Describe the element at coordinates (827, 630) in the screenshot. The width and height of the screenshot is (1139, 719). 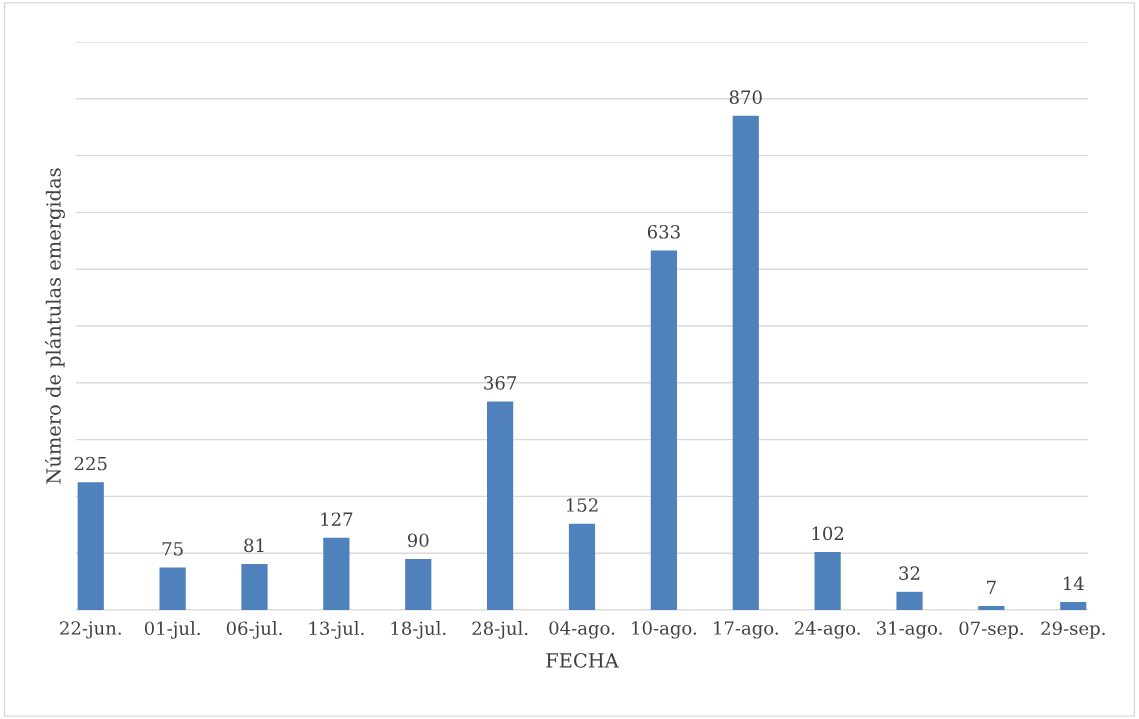
I see `x-tick-label: 24-ago.` at that location.